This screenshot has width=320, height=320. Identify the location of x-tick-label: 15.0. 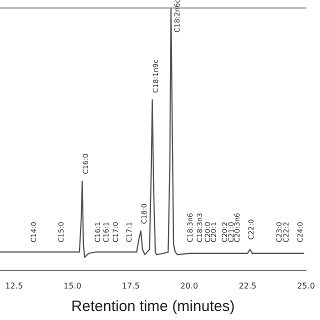
(73, 285).